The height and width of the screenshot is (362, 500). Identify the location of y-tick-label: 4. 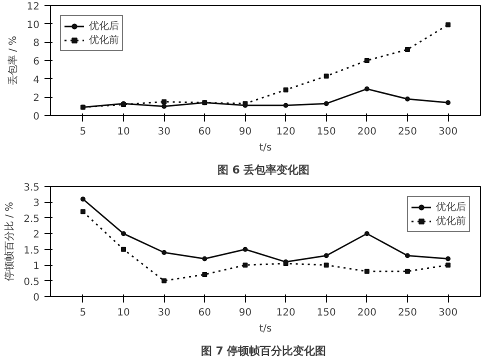
(36, 80).